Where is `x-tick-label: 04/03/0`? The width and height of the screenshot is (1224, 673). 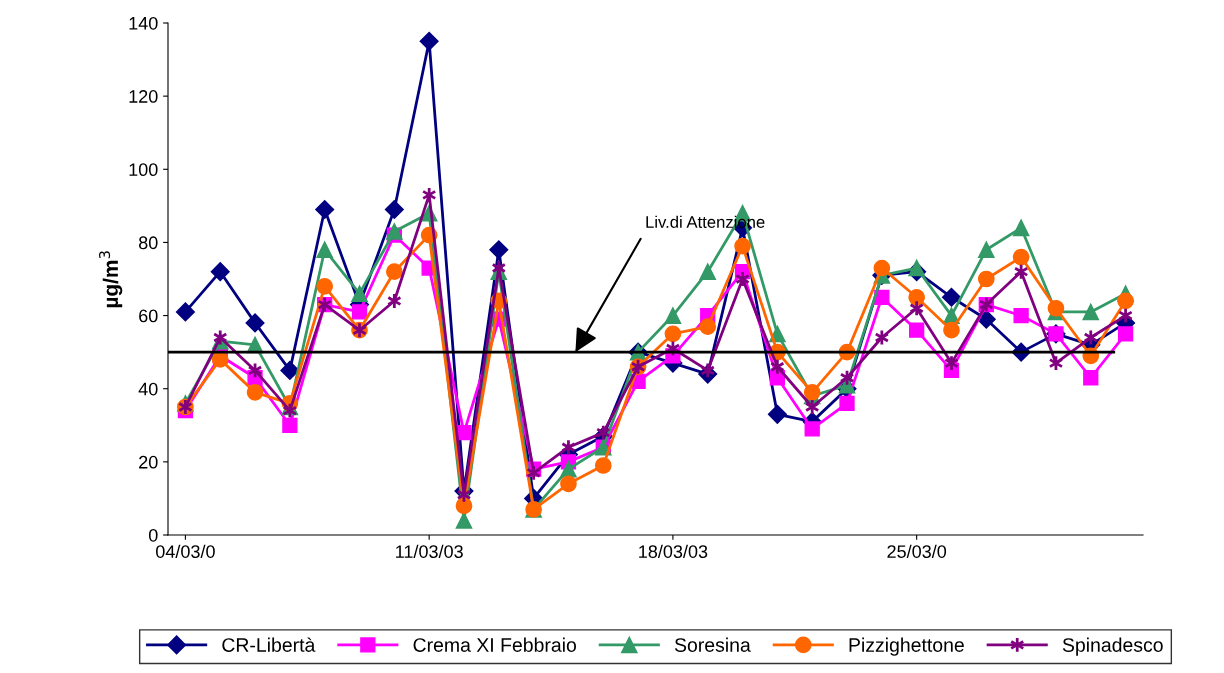 x-tick-label: 04/03/0 is located at coordinates (185, 551).